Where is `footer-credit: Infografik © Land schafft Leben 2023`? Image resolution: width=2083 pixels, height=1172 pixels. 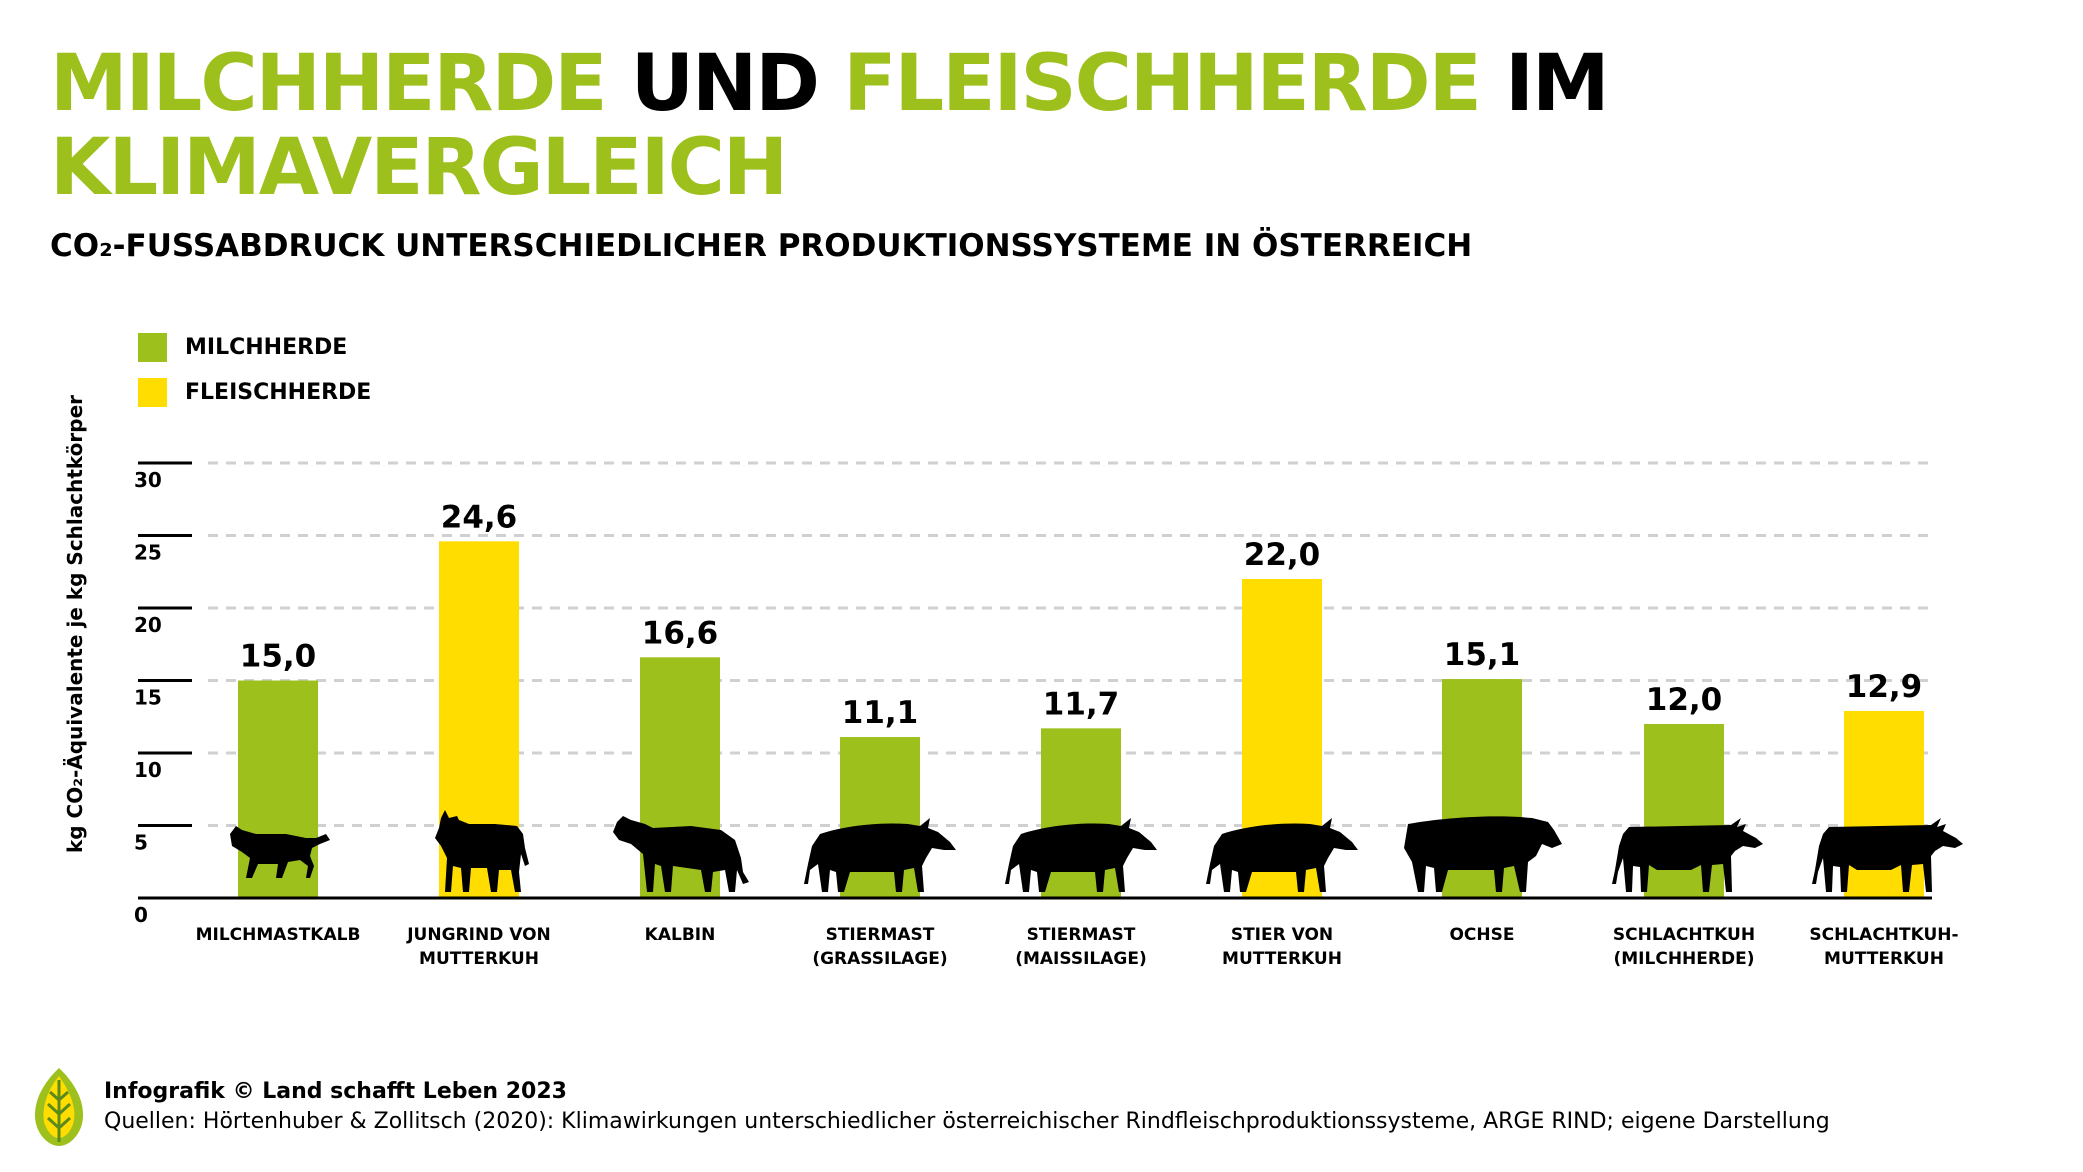 footer-credit: Infografik © Land schafft Leben 2023 is located at coordinates (335, 1091).